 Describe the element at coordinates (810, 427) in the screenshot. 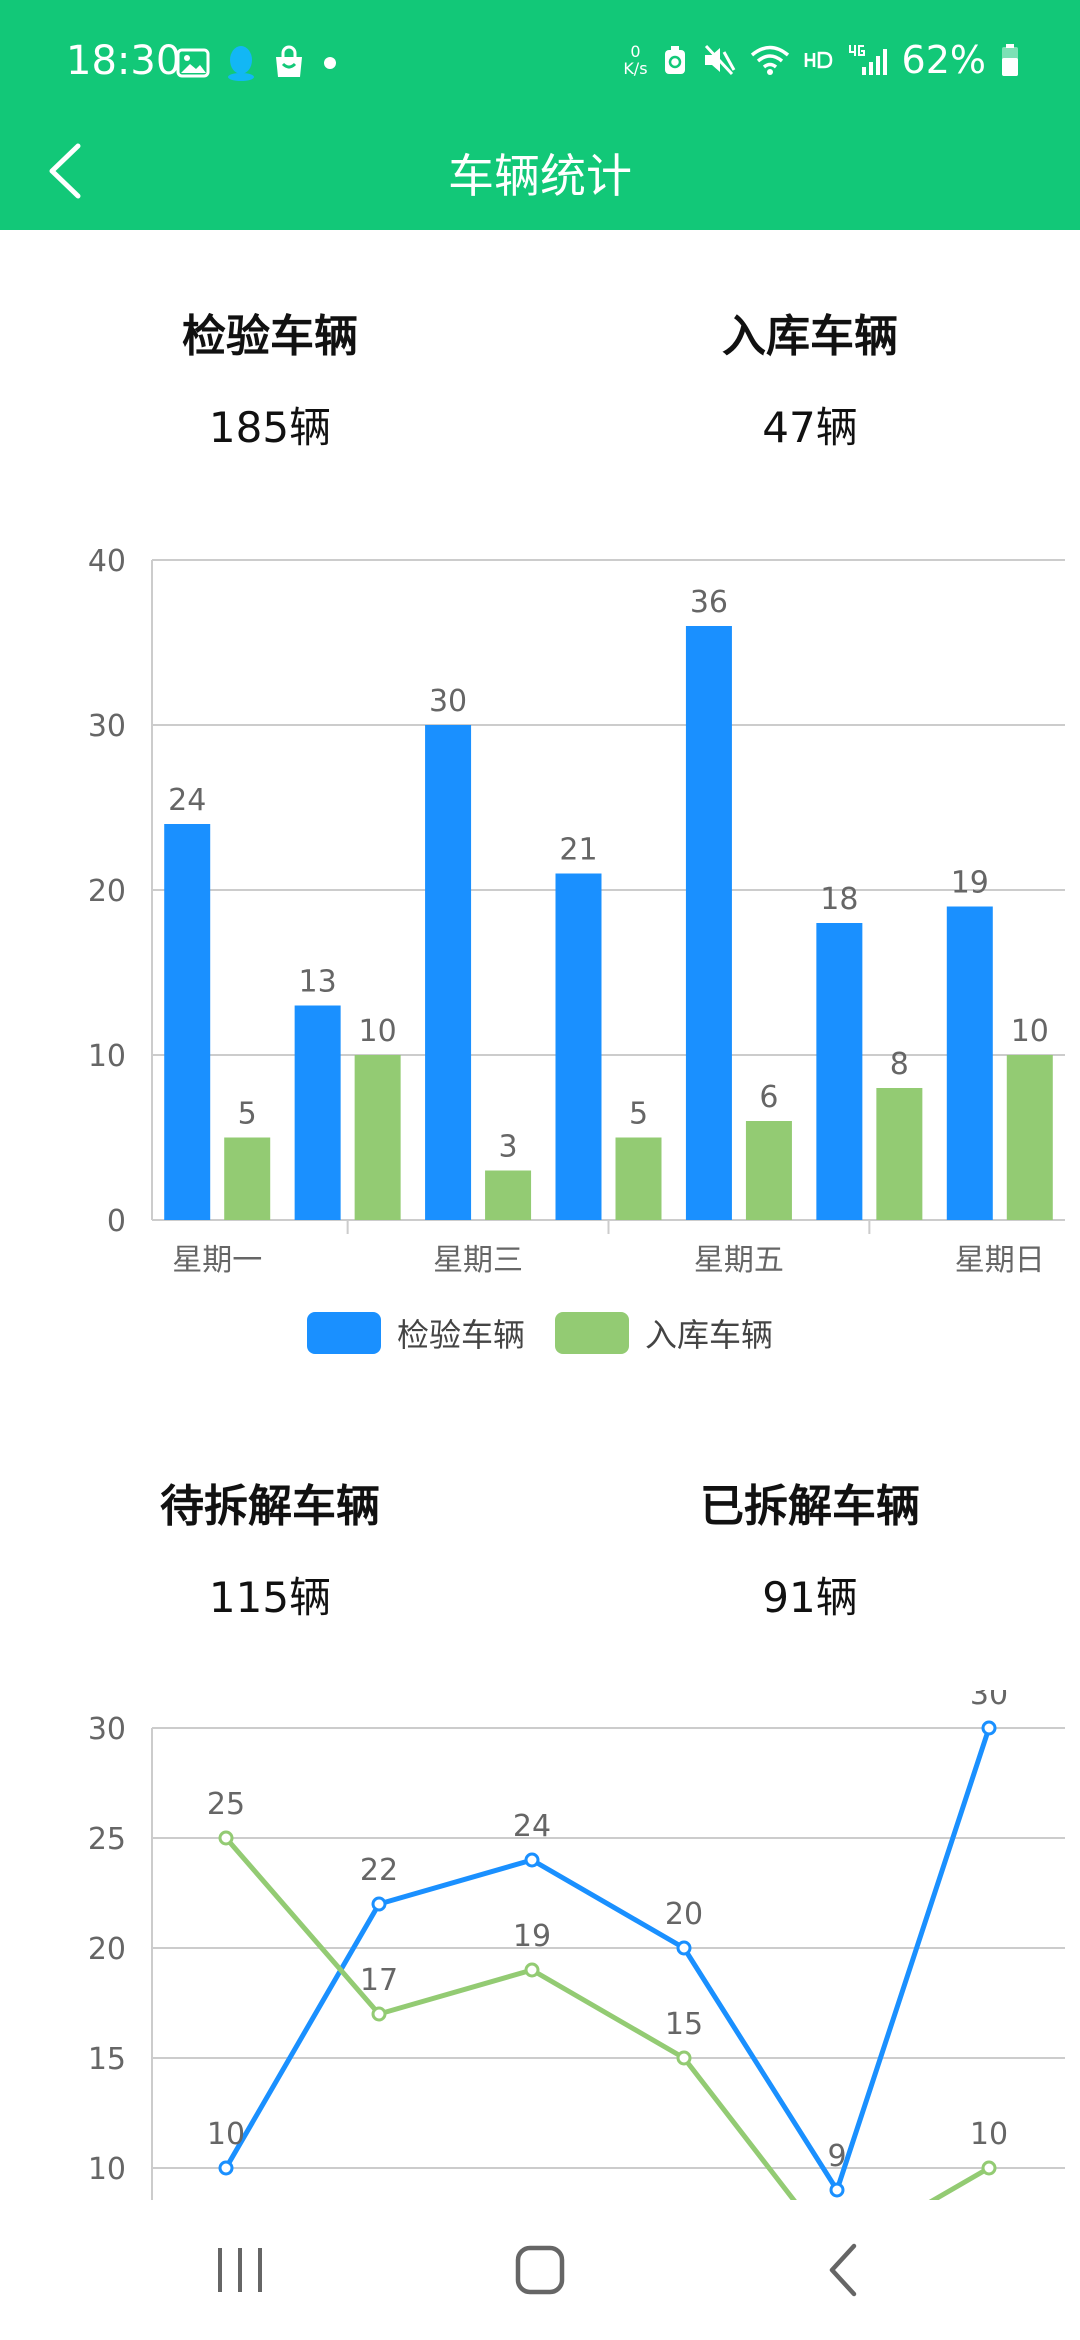

I see `summary-value: 47辆` at that location.